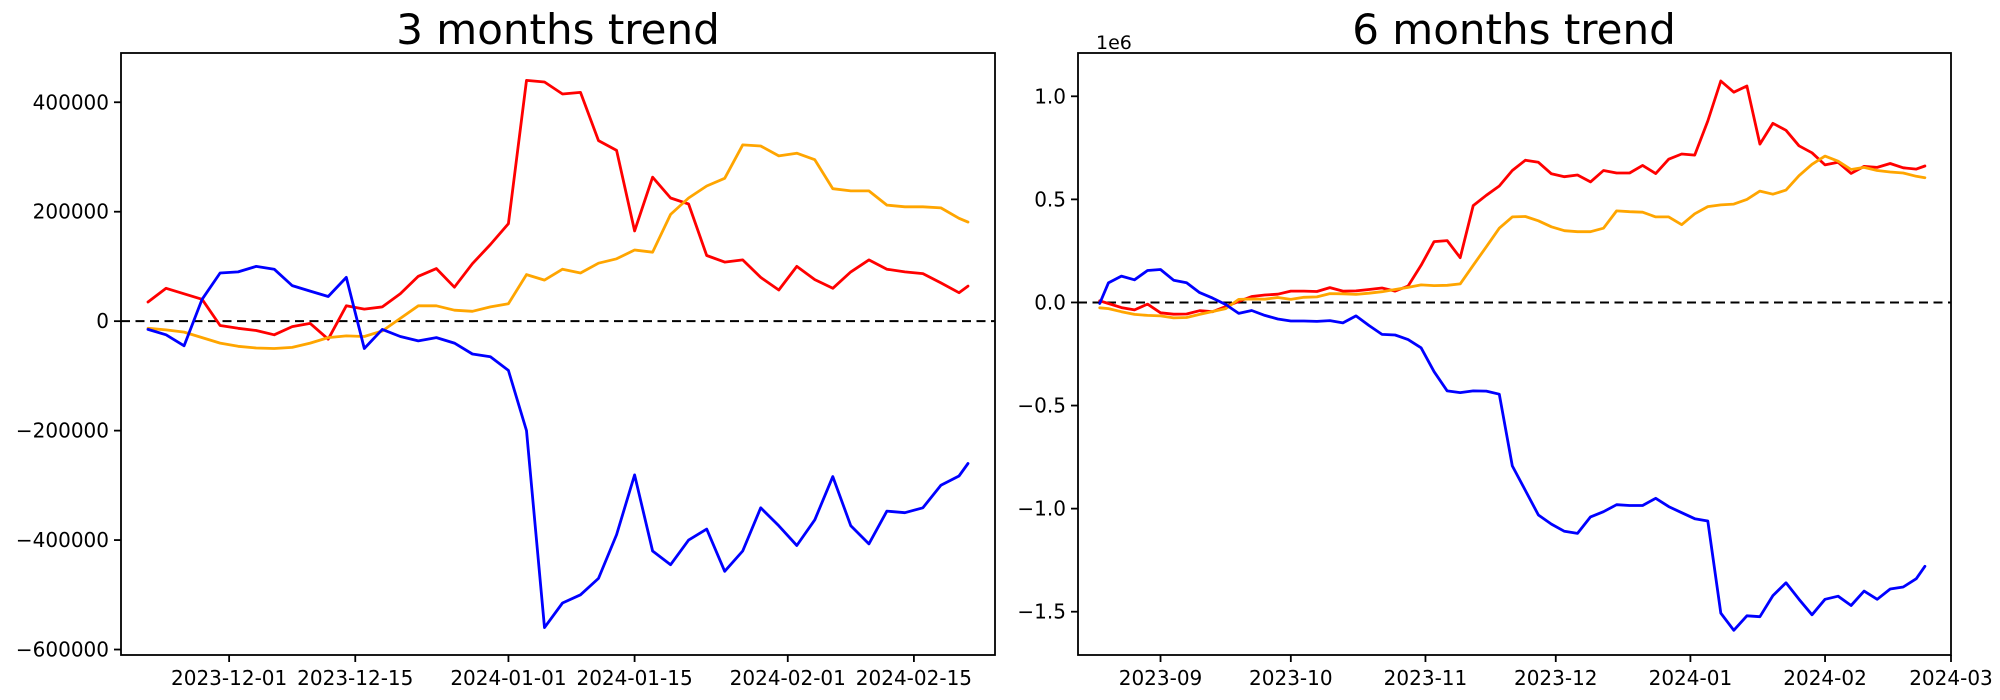 This screenshot has height=700, width=2000. What do you see at coordinates (1041, 406) in the screenshot?
I see `right-y-tick-label: −0.5` at bounding box center [1041, 406].